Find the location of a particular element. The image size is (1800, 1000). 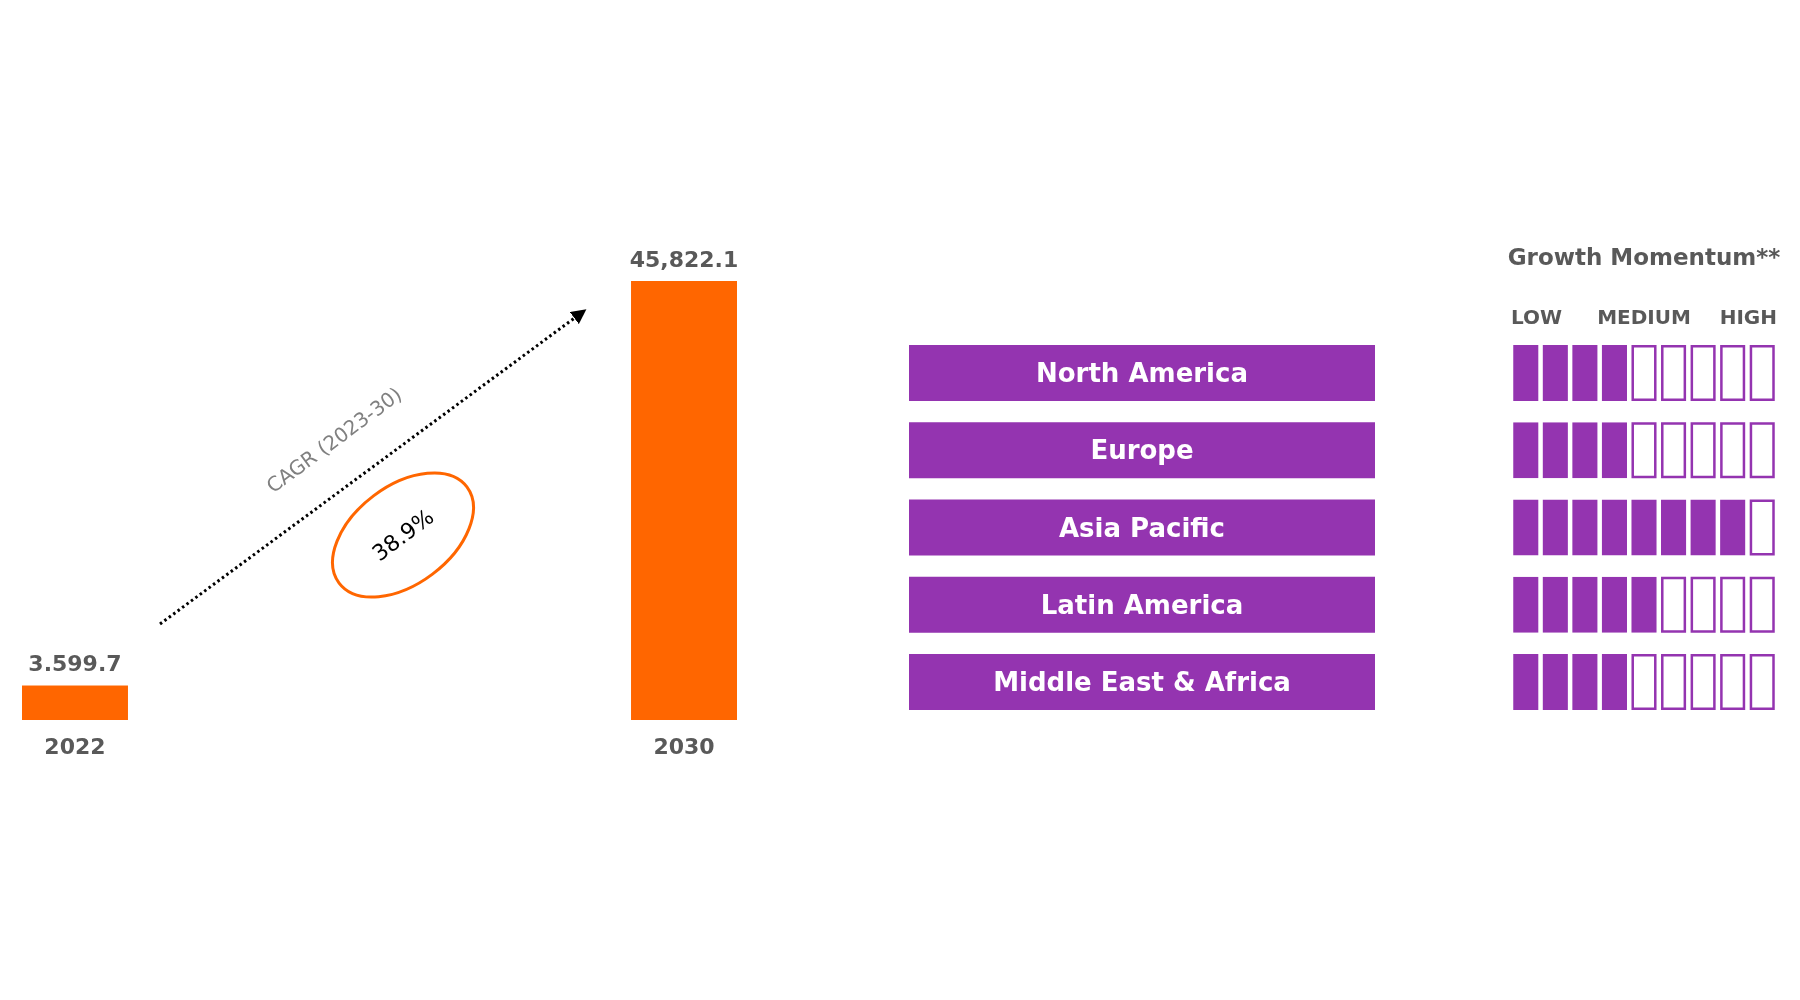

x-tick-label: 2030 is located at coordinates (684, 746).